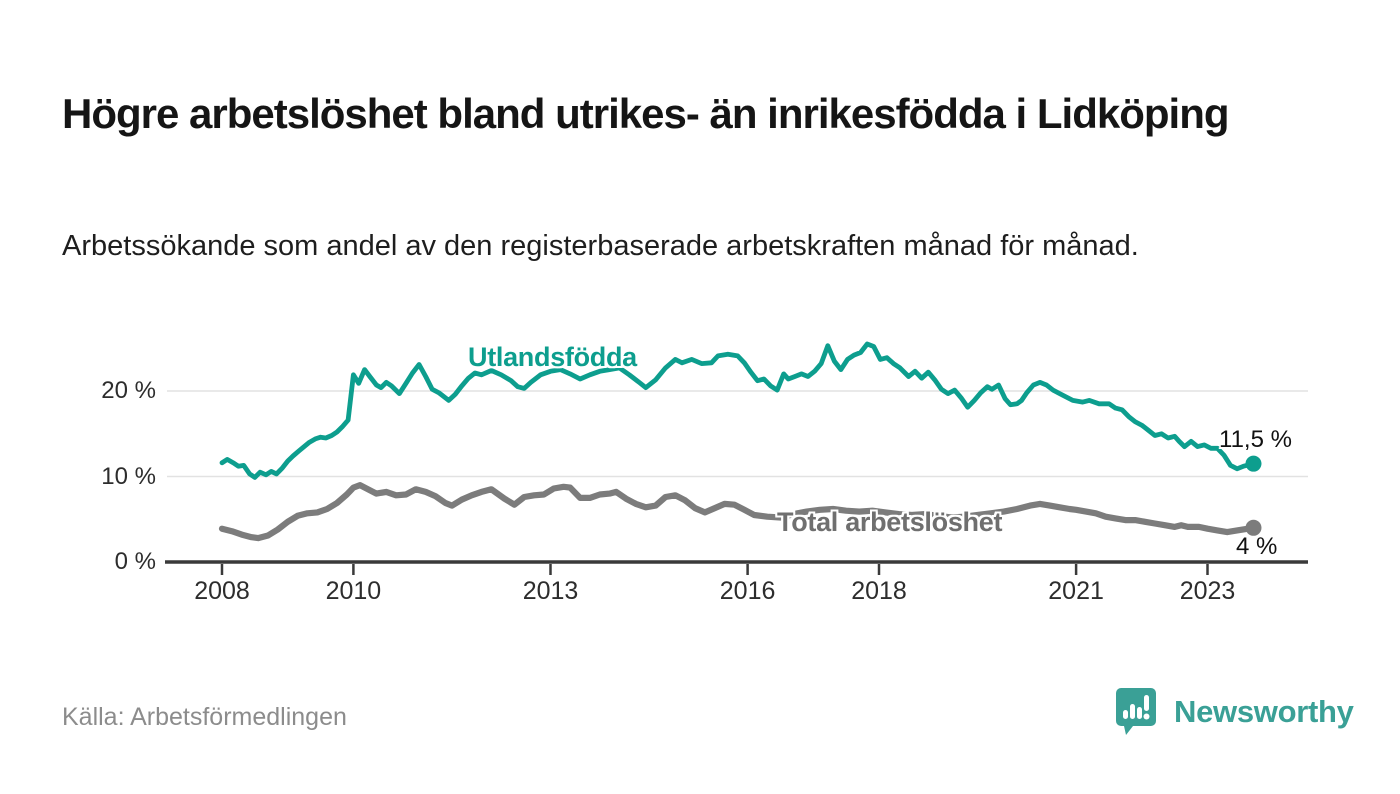 The height and width of the screenshot is (794, 1400). What do you see at coordinates (1264, 711) in the screenshot?
I see `brand-name: Newsworthy` at bounding box center [1264, 711].